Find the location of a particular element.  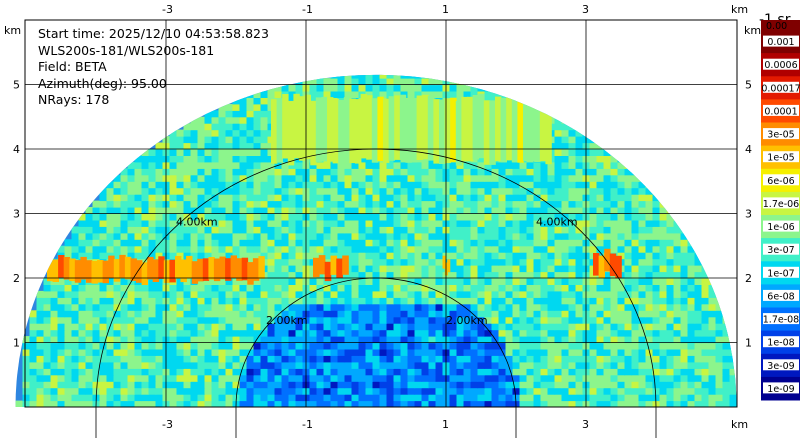

start-time-text: Start time: 2025/12/10 04:53:58.823 is located at coordinates (153, 33).